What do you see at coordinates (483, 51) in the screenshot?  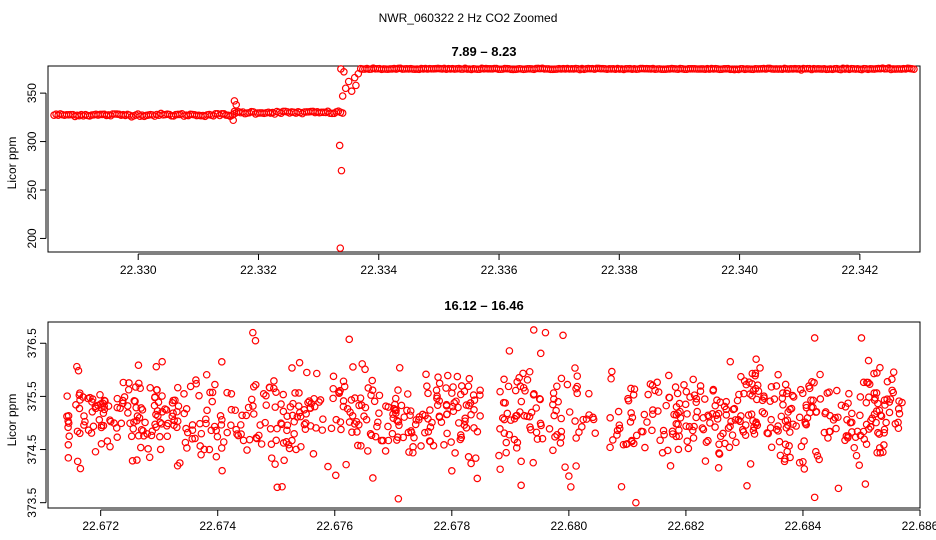 I see `panel-top-title: 7.89 – 8.23` at bounding box center [483, 51].